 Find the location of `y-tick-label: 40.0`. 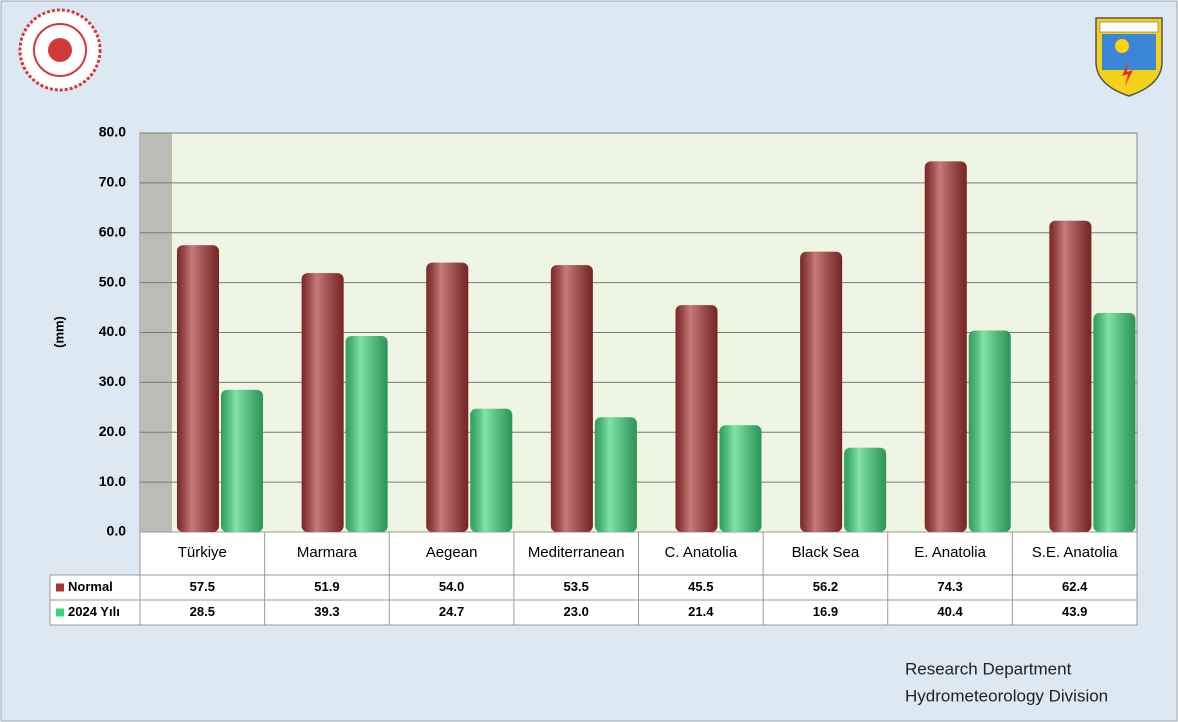

y-tick-label: 40.0 is located at coordinates (112, 331).